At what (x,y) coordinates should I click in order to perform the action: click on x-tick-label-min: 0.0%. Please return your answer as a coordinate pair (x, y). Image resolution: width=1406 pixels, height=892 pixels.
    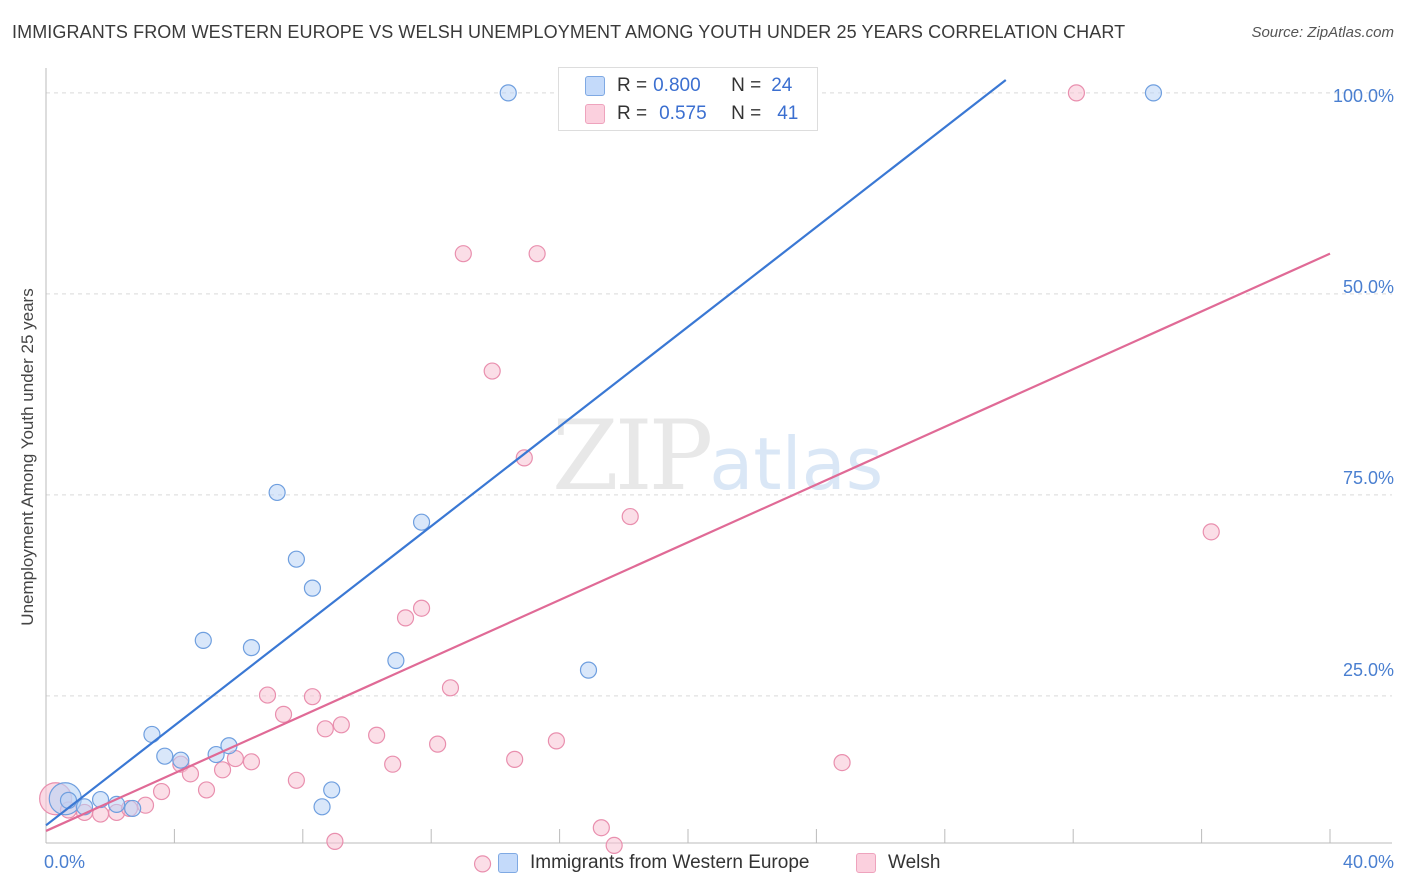
    Looking at the image, I should click on (65, 862).